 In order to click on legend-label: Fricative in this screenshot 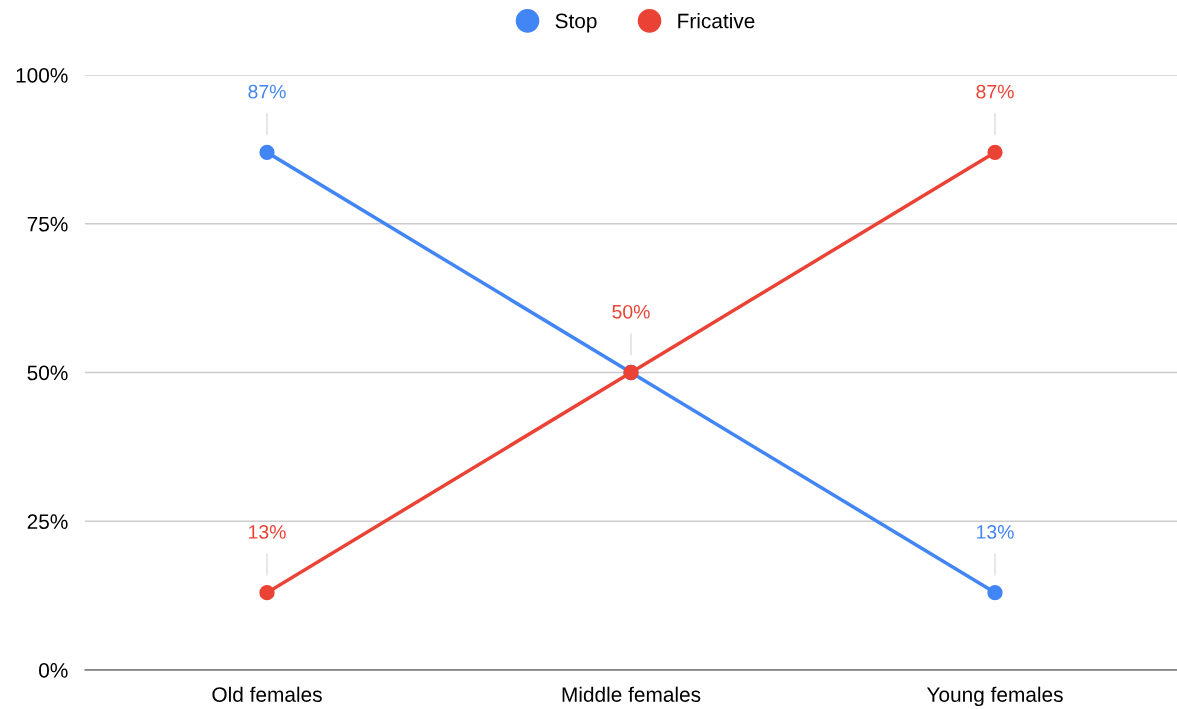, I will do `click(716, 21)`.